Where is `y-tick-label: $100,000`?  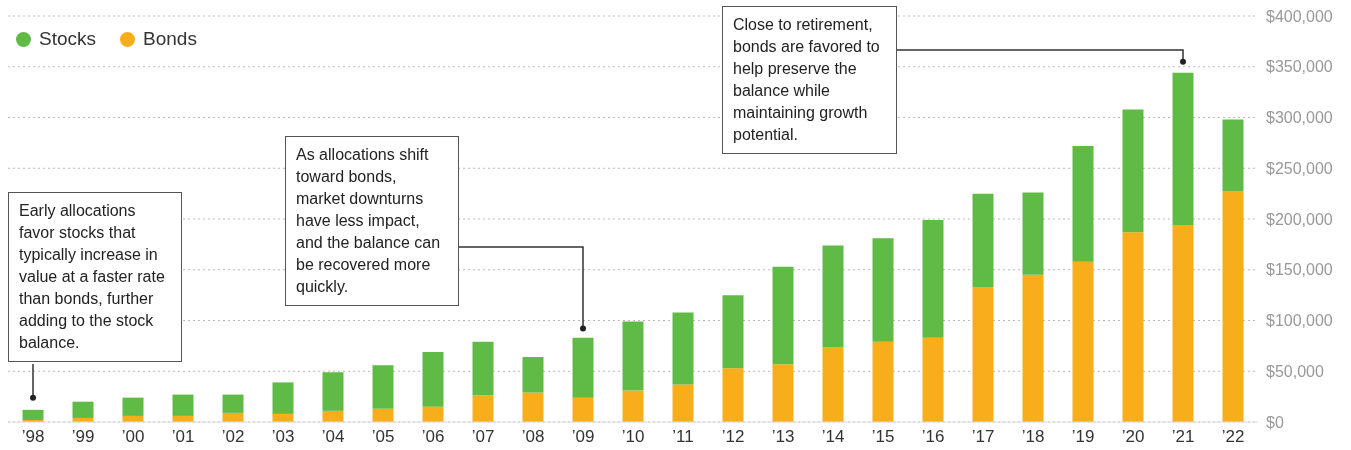 y-tick-label: $100,000 is located at coordinates (1299, 321).